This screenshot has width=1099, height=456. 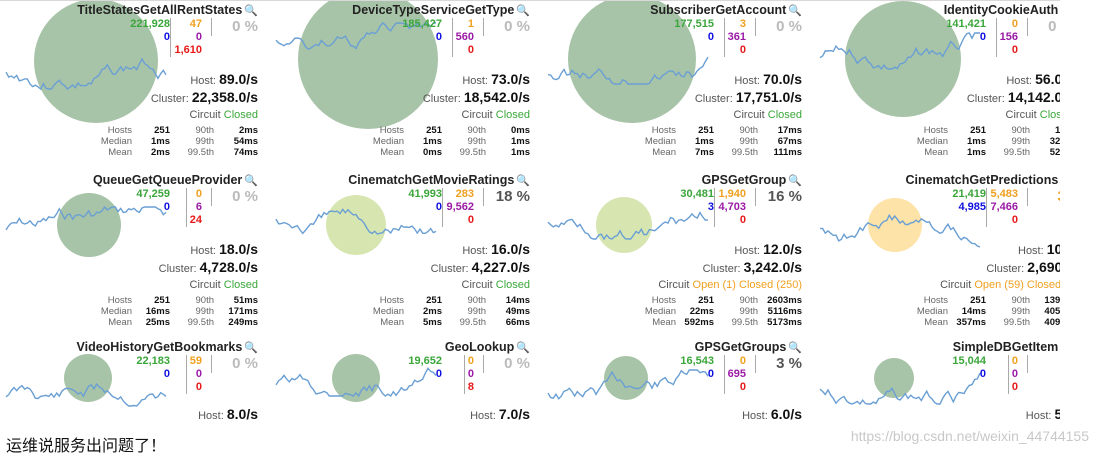 I want to click on stat-value: 32ms, so click(x=1054, y=141).